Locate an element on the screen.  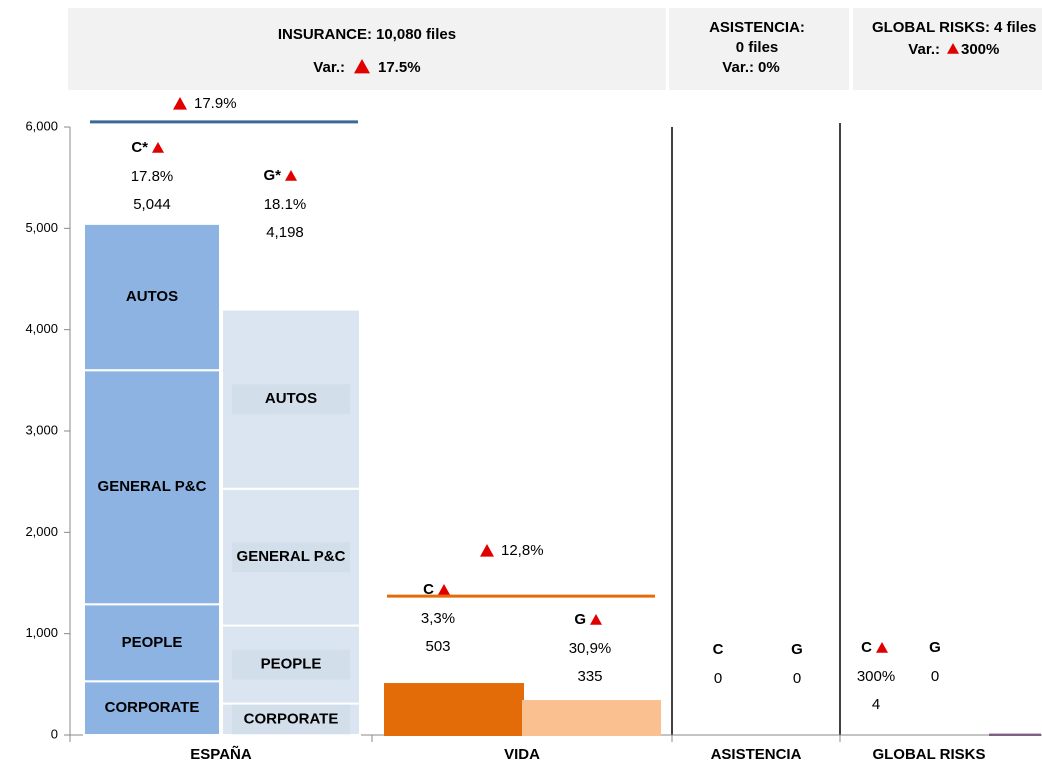
group-variation: 12,8% is located at coordinates (522, 550).